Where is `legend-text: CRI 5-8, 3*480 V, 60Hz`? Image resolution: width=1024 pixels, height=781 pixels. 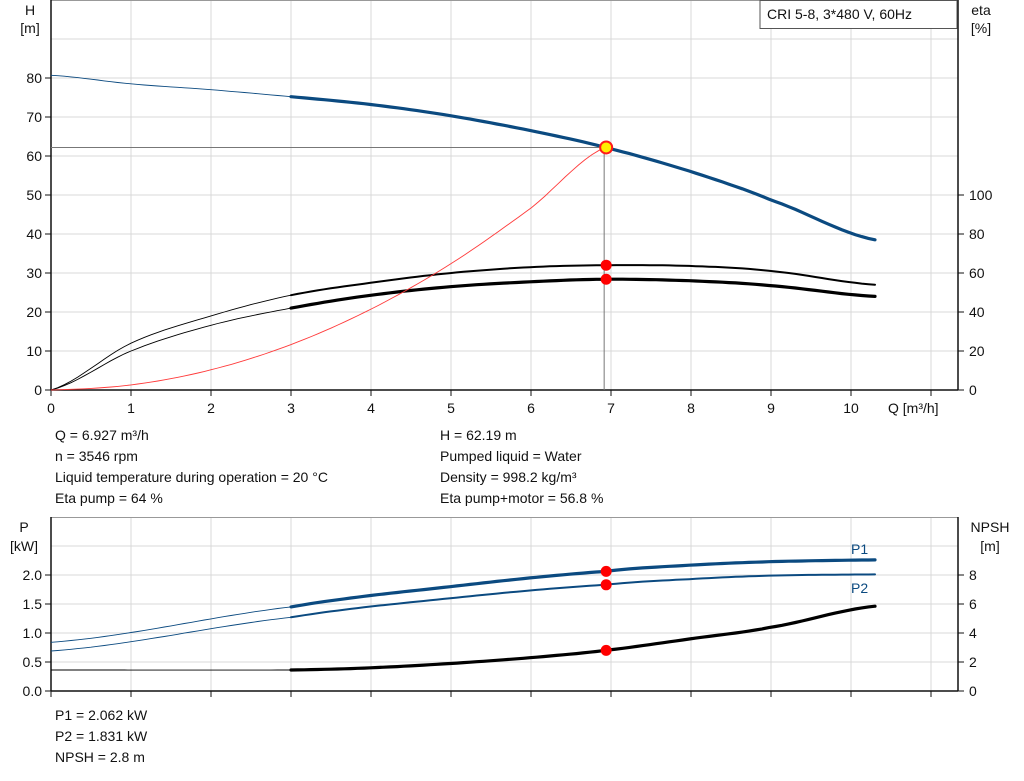
legend-text: CRI 5-8, 3*480 V, 60Hz is located at coordinates (839, 14).